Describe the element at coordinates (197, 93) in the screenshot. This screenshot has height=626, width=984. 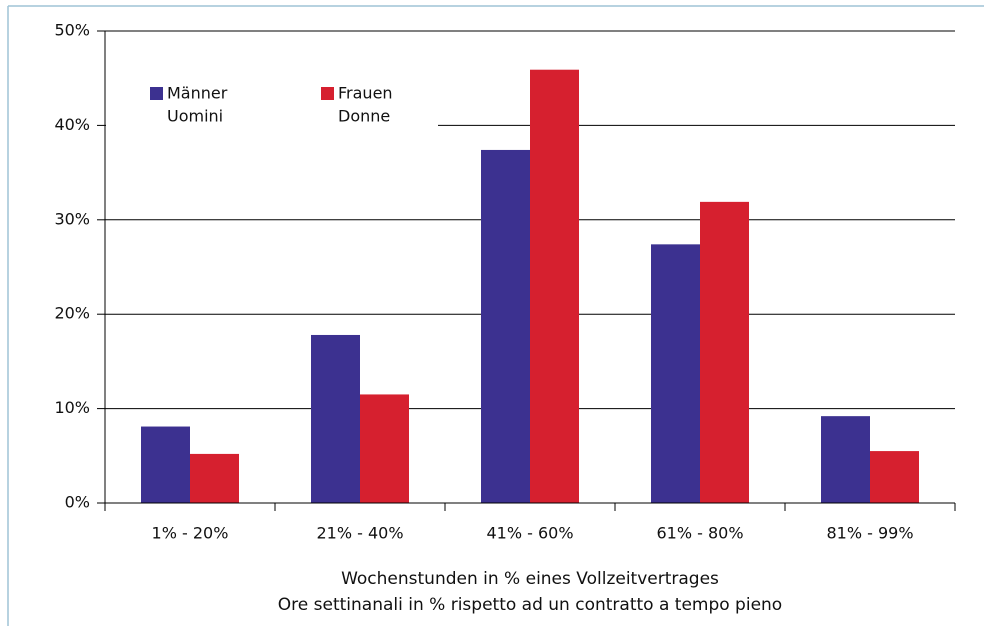
I see `legend-label: Männer` at that location.